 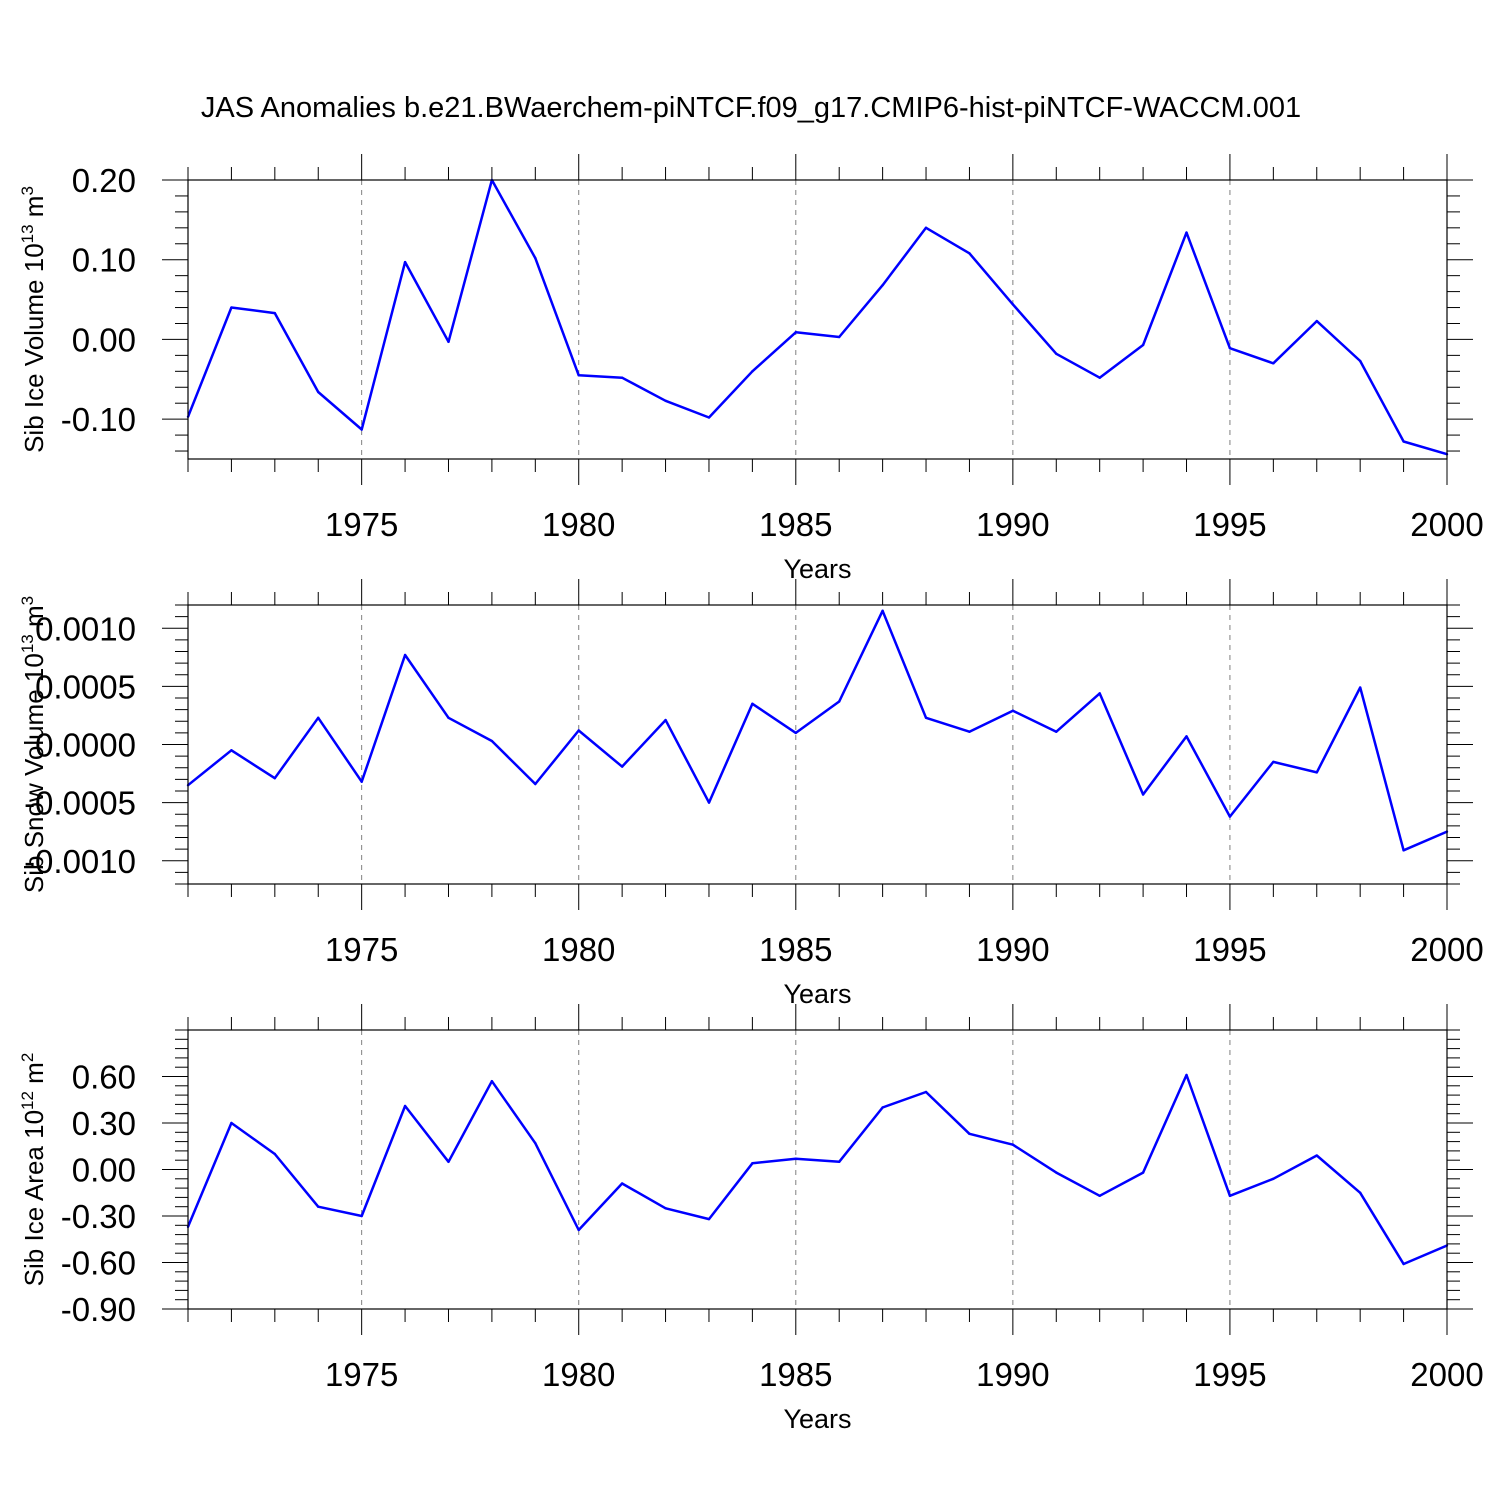 I want to click on y-axis-label: Sib Ice Volume 1013 m3, so click(x=33, y=319).